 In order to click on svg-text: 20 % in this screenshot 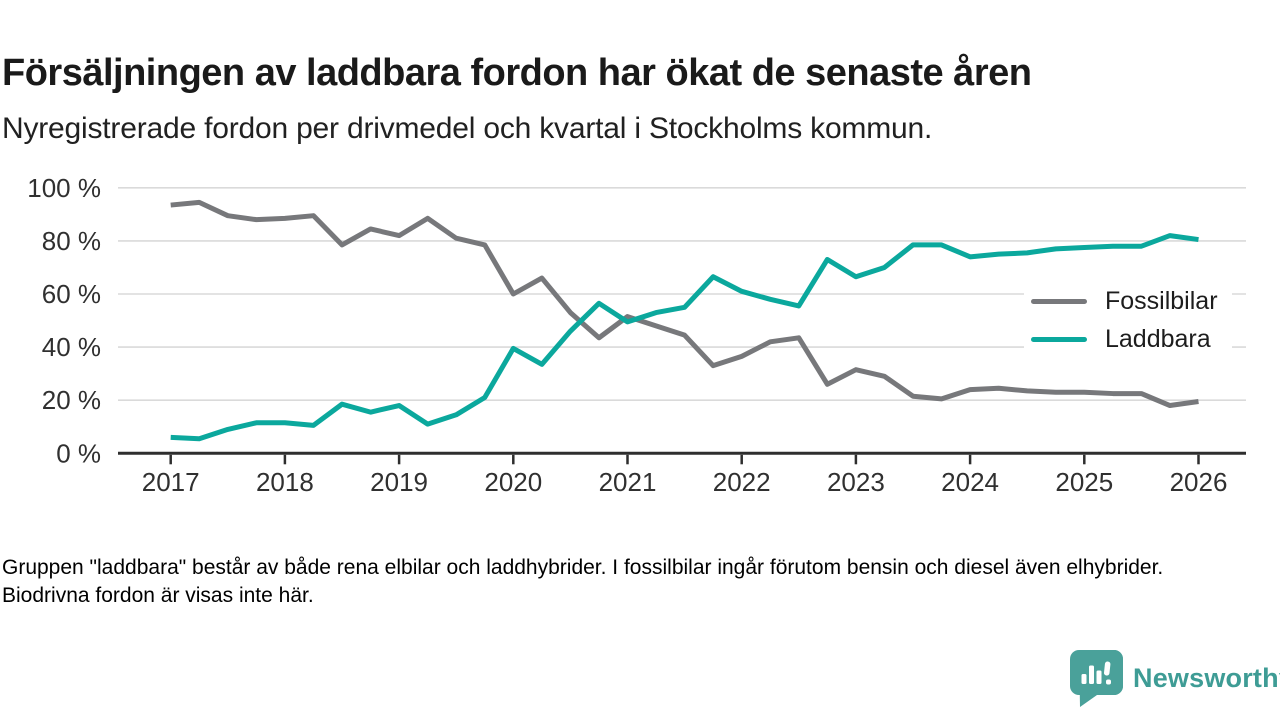, I will do `click(71, 400)`.